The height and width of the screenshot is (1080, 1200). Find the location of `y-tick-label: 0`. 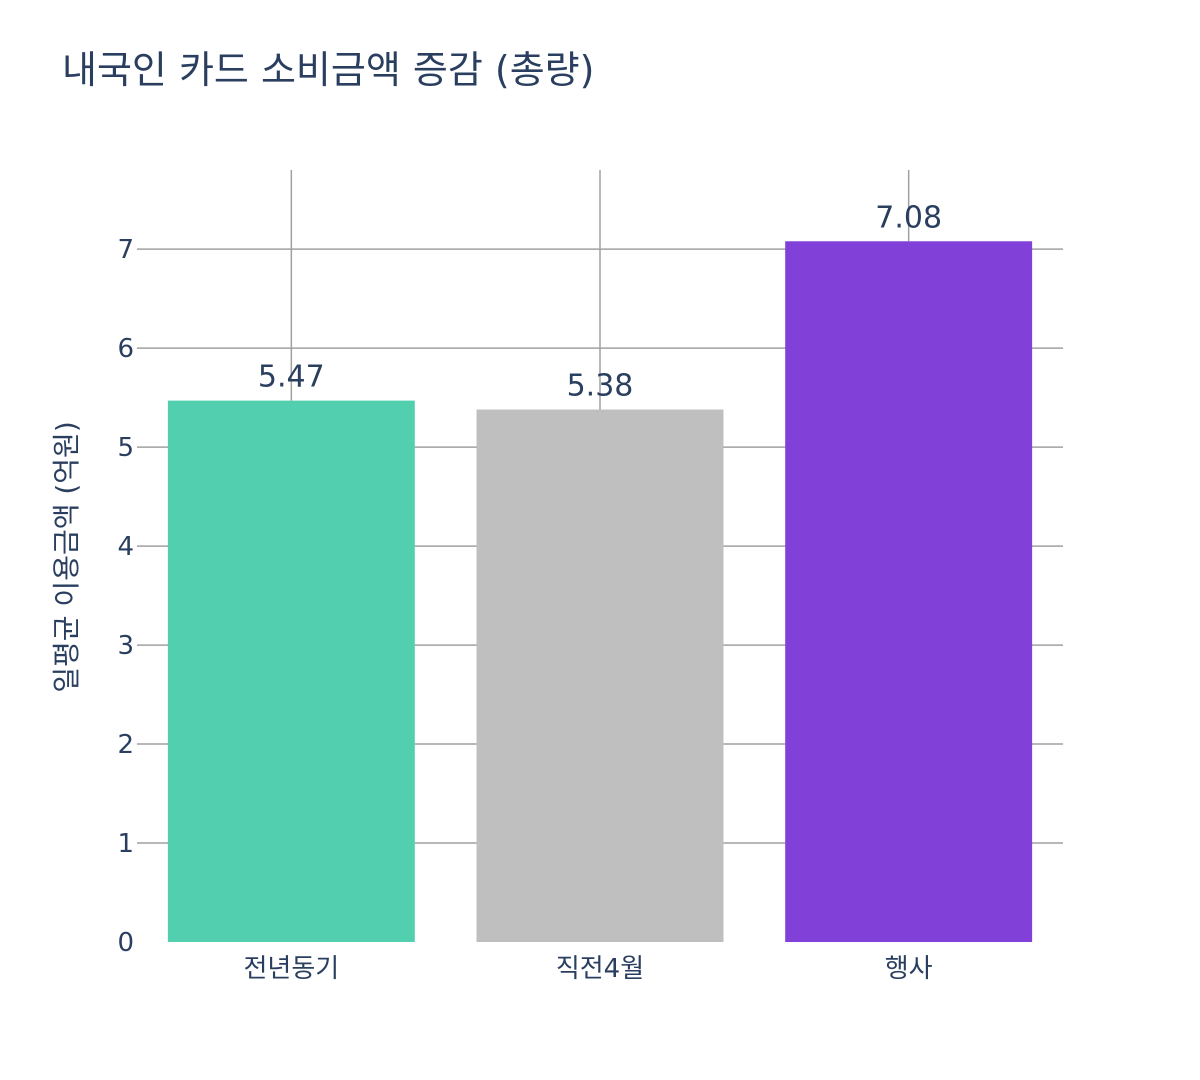

y-tick-label: 0 is located at coordinates (125, 943).